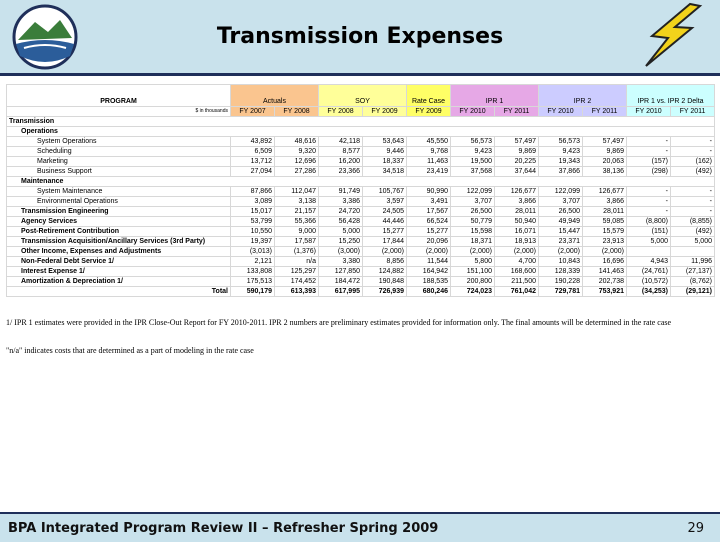 This screenshot has height=542, width=720. I want to click on value-cell: 15,579, so click(604, 231).